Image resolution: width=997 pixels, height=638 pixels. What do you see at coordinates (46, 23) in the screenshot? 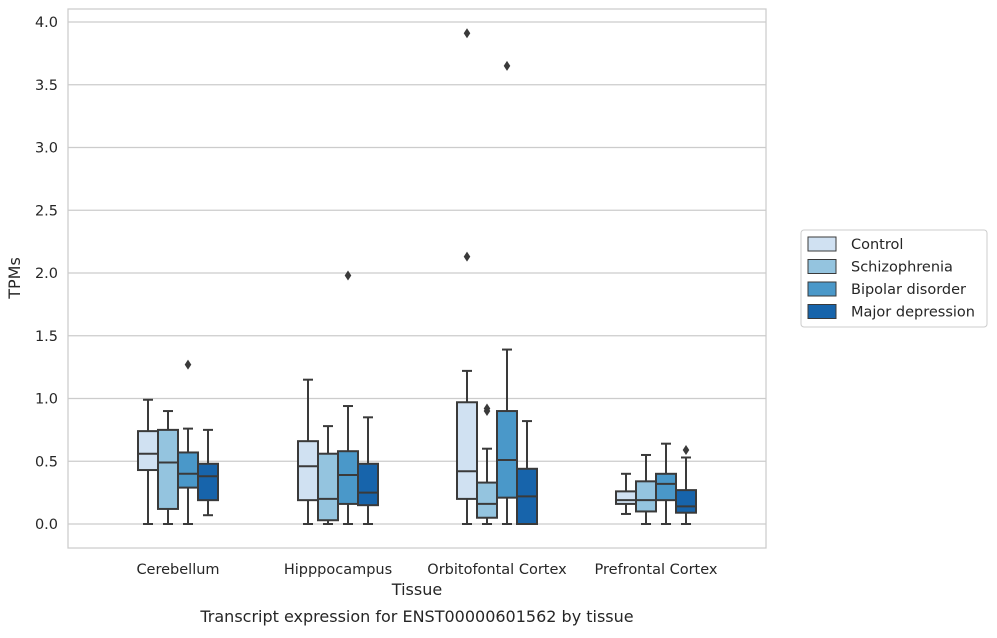
I see `y-tick-label: 4.0` at bounding box center [46, 23].